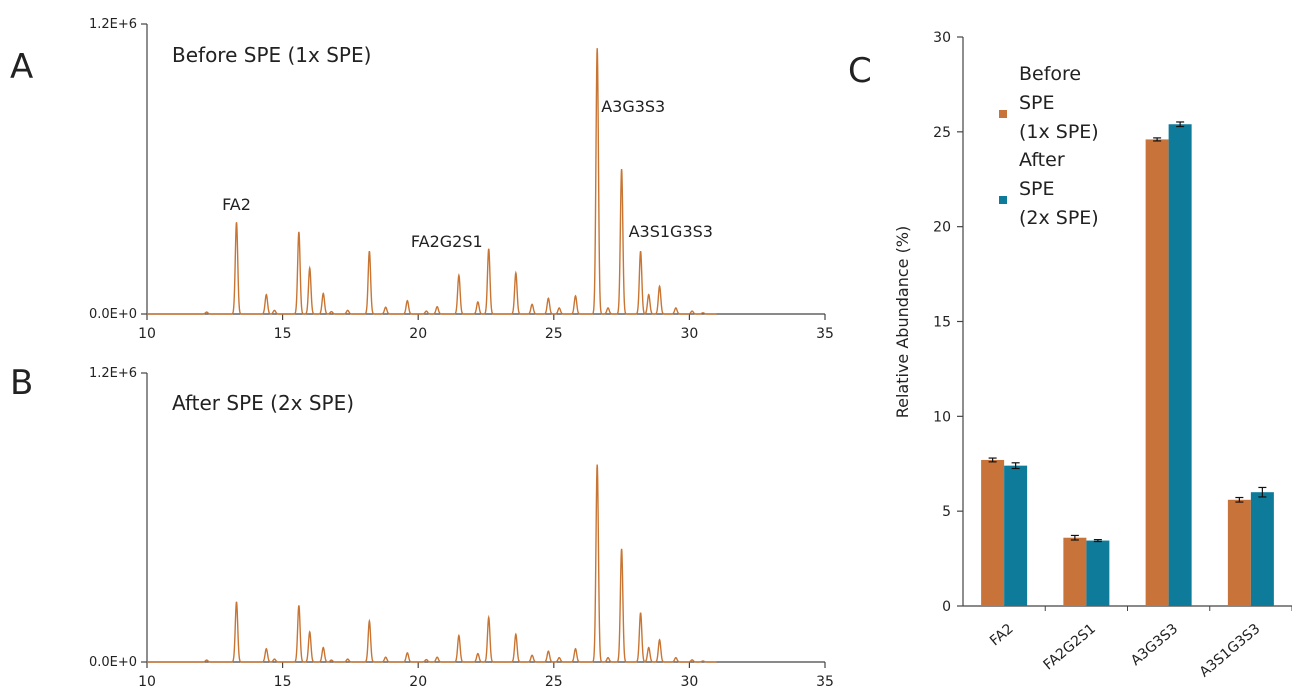 This screenshot has width=1292, height=698. I want to click on legend-label-after: SPE, so click(1037, 189).